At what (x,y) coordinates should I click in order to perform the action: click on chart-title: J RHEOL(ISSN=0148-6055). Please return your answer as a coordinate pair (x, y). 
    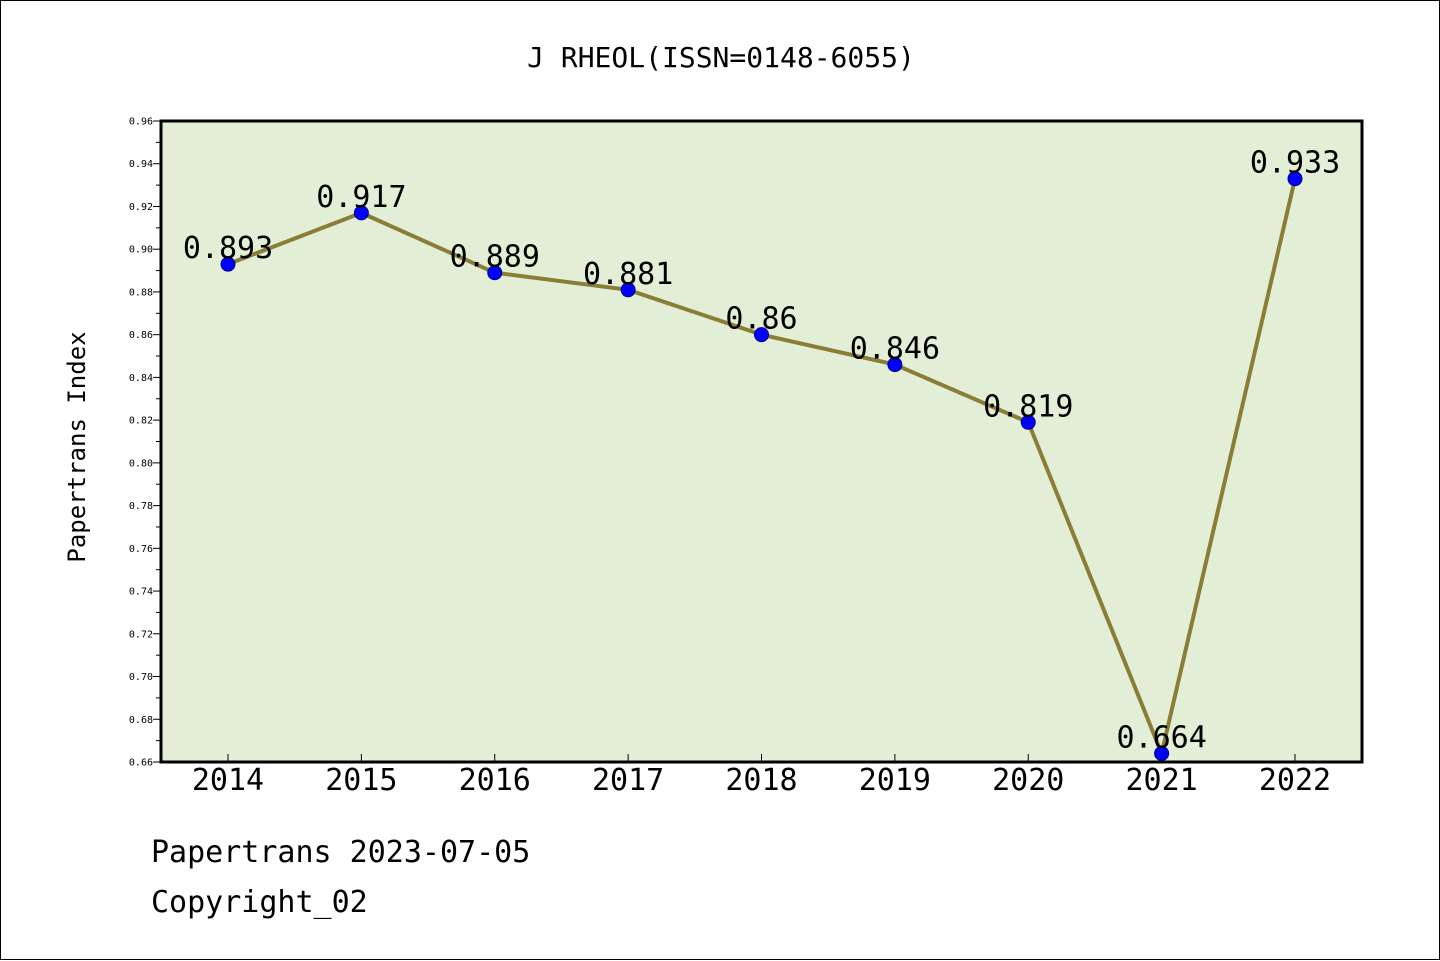
    Looking at the image, I should click on (721, 57).